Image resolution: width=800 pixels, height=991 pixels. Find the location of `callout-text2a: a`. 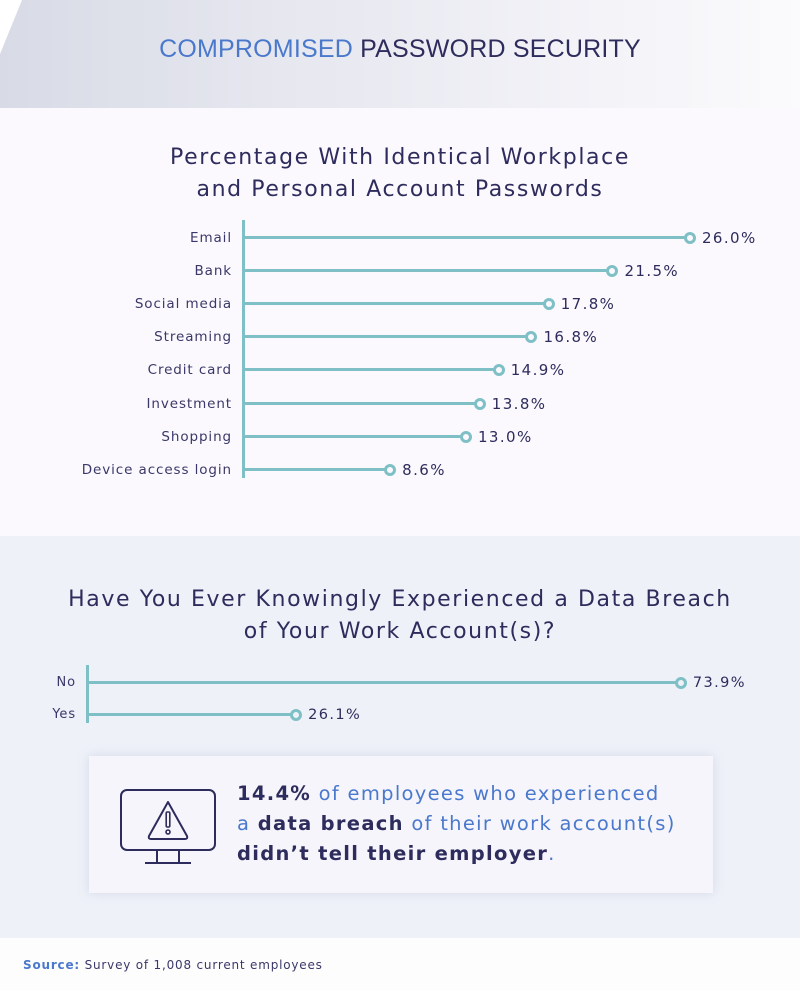

callout-text2a: a is located at coordinates (247, 823).